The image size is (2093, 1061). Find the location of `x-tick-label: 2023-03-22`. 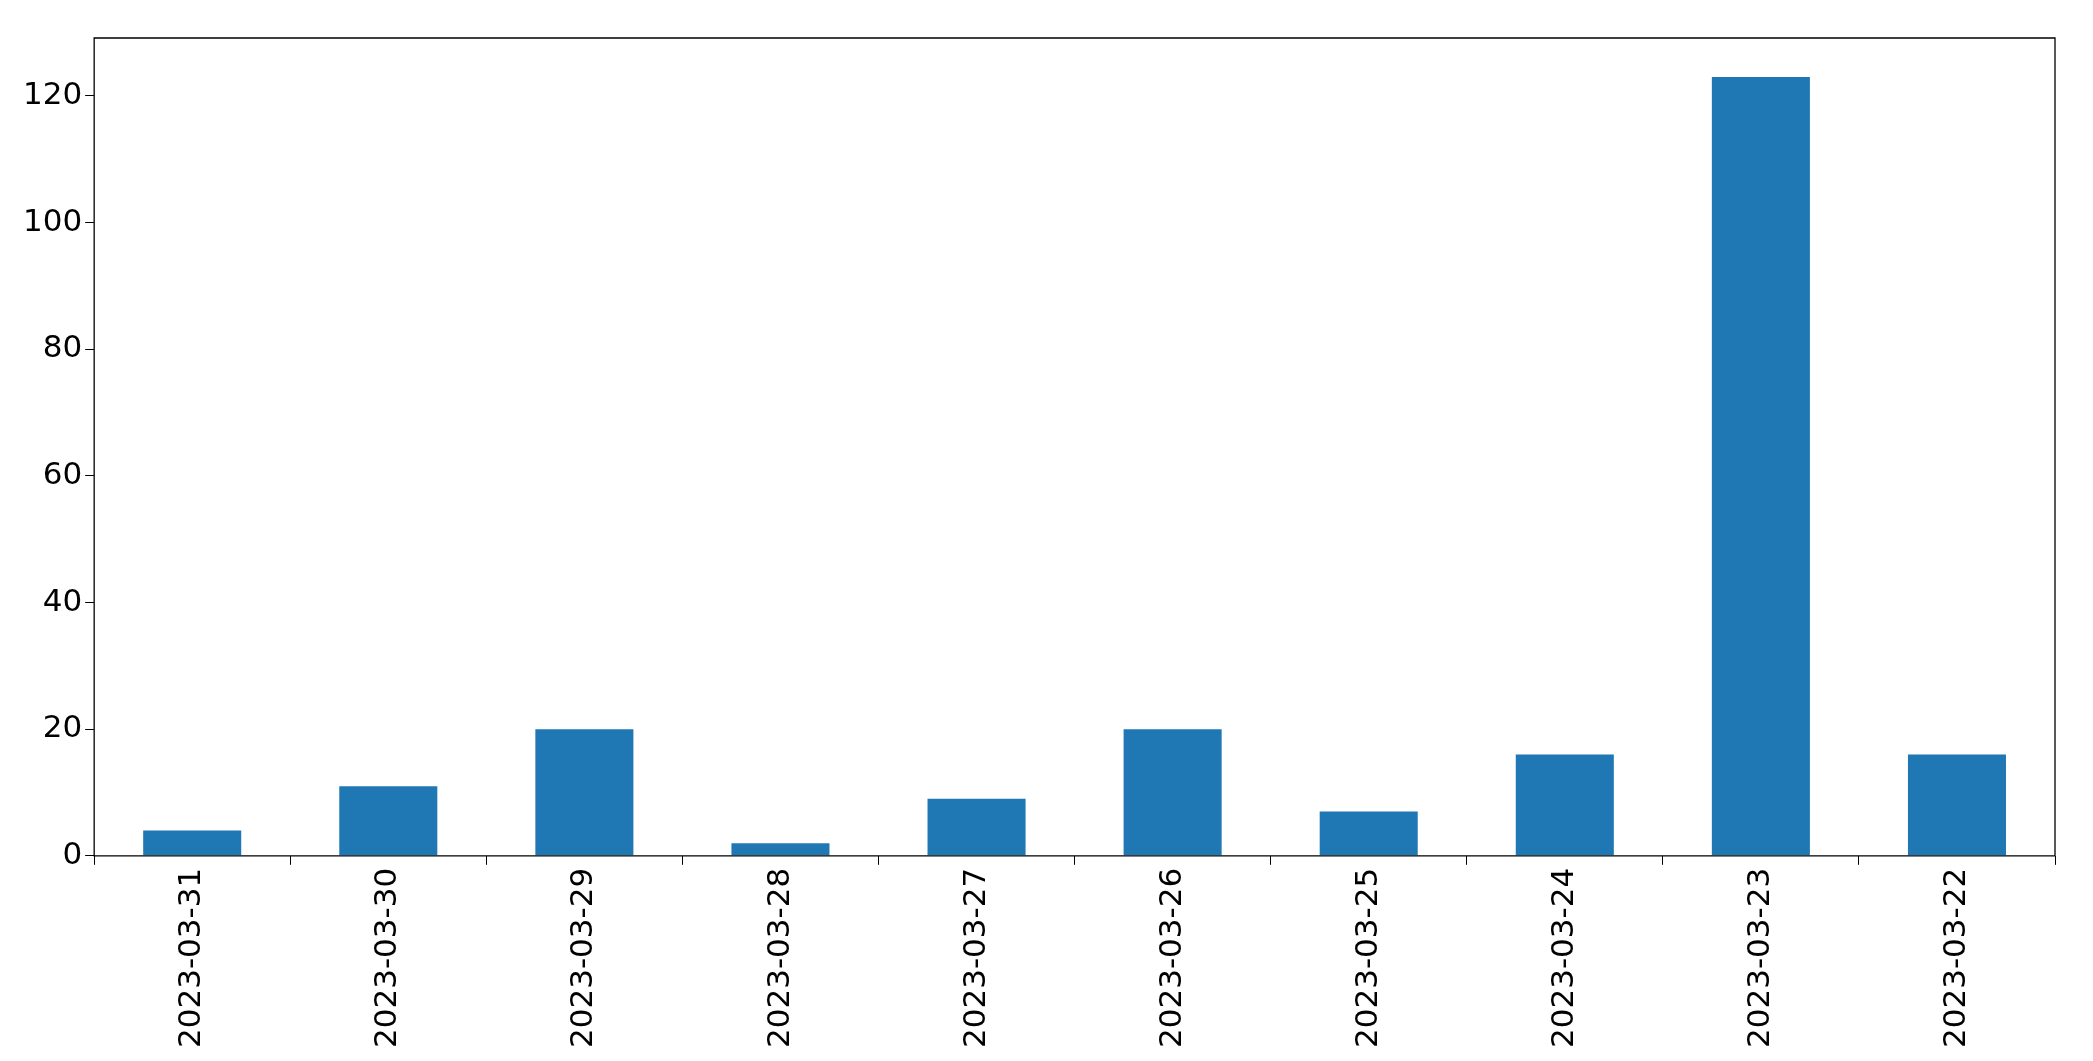

x-tick-label: 2023-03-22 is located at coordinates (1954, 958).